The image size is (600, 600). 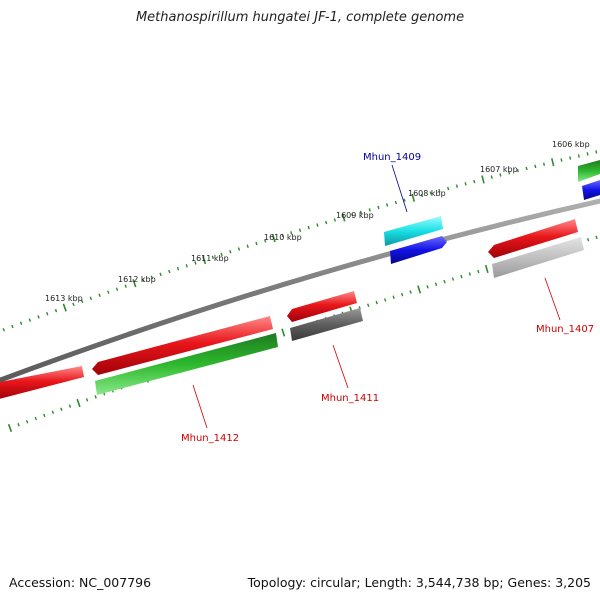 What do you see at coordinates (42, 383) in the screenshot?
I see `cds-feature-red-left` at bounding box center [42, 383].